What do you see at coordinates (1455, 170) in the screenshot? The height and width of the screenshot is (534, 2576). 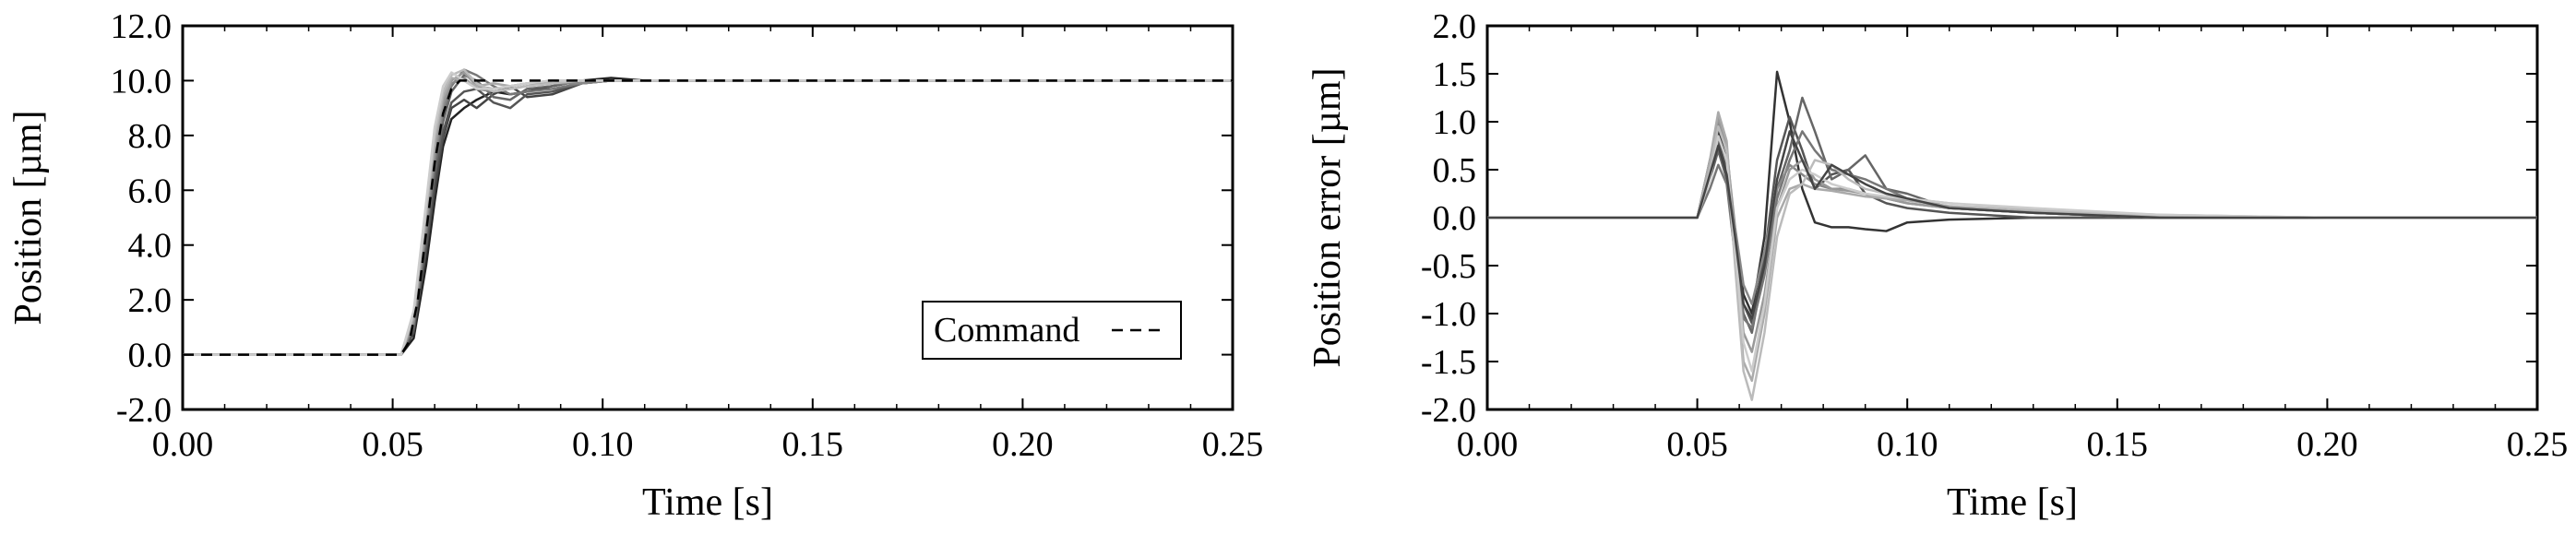 I see `y-tick-label: 0.5` at bounding box center [1455, 170].